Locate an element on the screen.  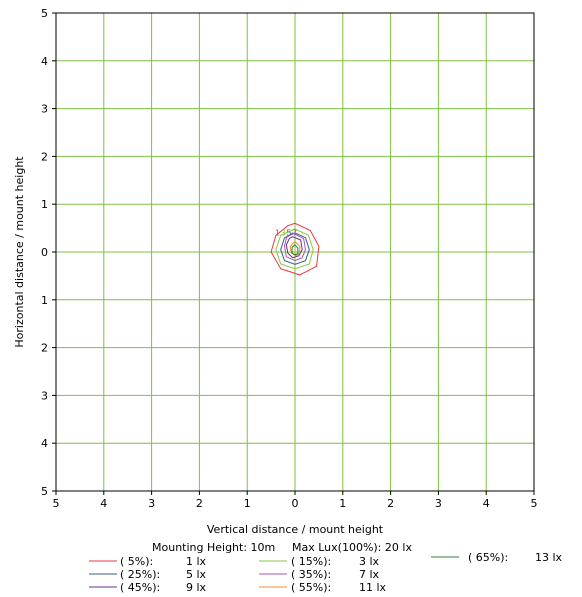
legend-item: ( 65%): 13 lx is located at coordinates (497, 557).